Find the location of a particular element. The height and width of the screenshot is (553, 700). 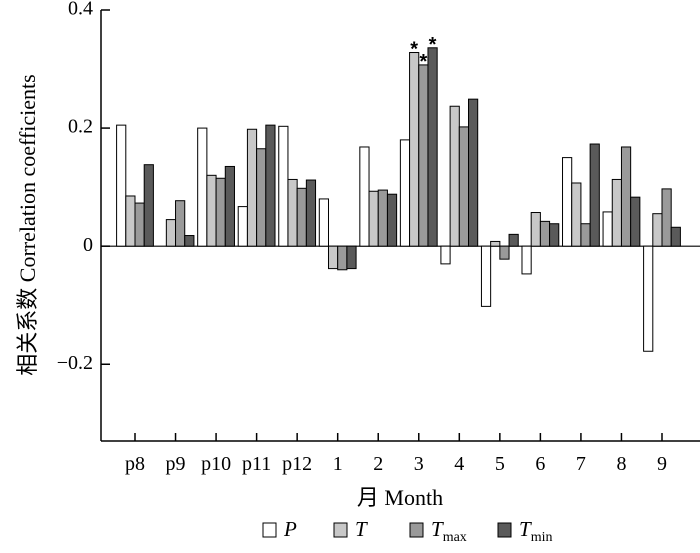

bar-tmax-p8 is located at coordinates (139, 224).